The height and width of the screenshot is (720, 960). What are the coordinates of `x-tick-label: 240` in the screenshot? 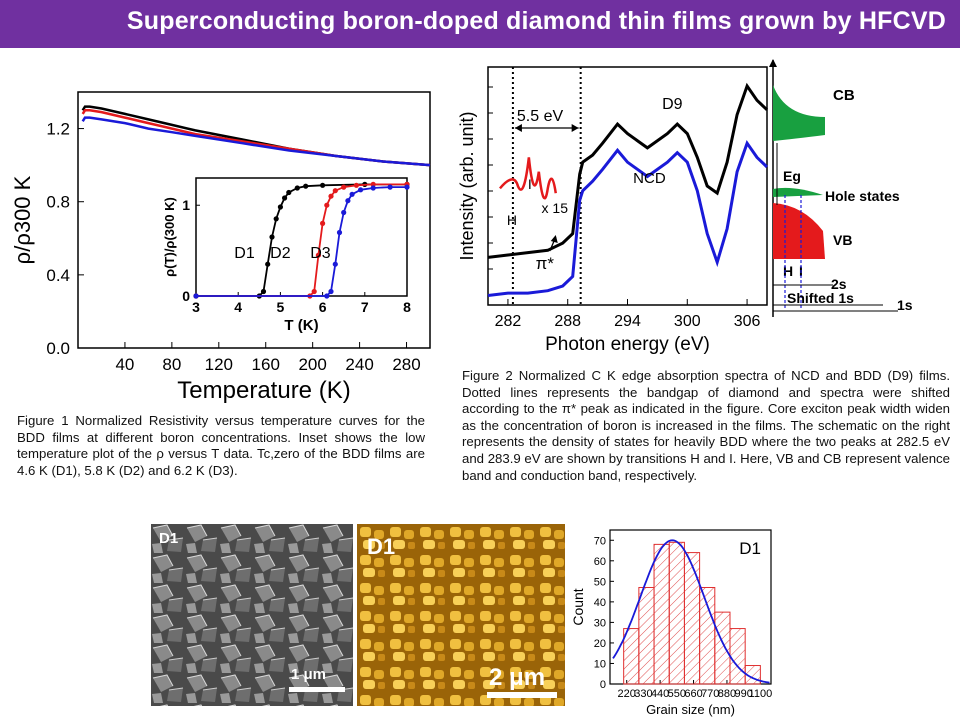 It's located at (359, 364).